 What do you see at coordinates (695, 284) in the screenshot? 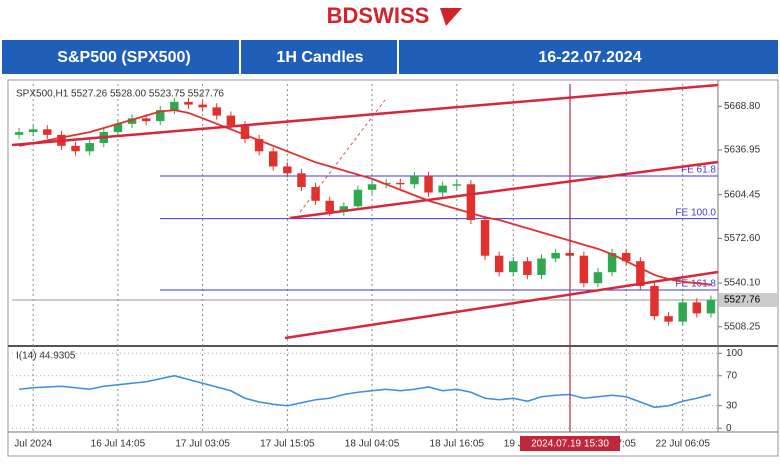
I see `fib-level-label: FE 161.8` at bounding box center [695, 284].